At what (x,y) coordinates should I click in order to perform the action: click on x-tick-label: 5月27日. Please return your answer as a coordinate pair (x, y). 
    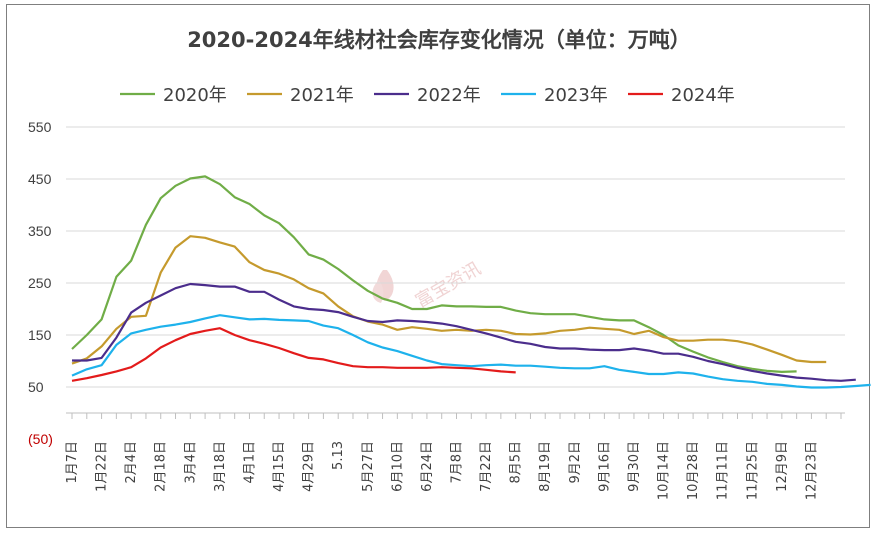
    Looking at the image, I should click on (368, 466).